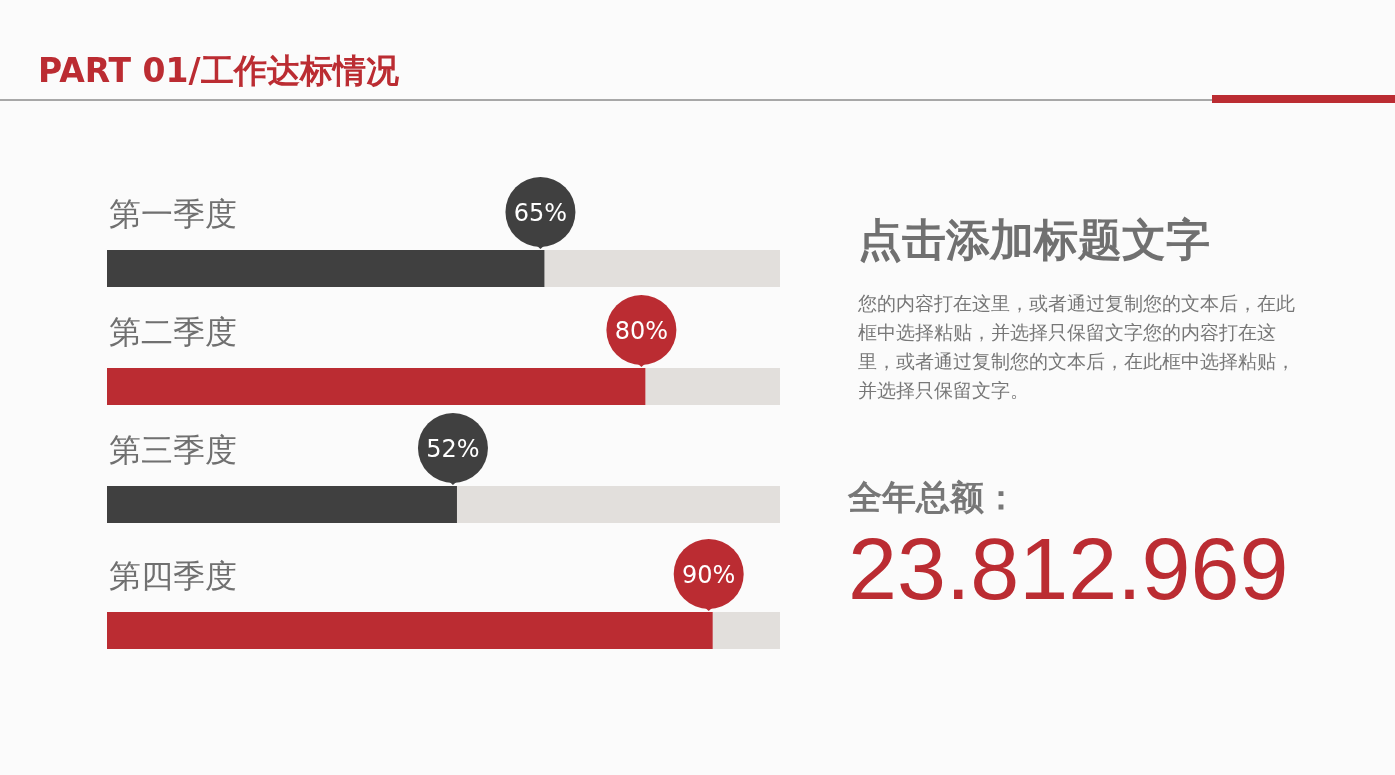  Describe the element at coordinates (173, 214) in the screenshot. I see `y-tick-label: 第一季度` at that location.